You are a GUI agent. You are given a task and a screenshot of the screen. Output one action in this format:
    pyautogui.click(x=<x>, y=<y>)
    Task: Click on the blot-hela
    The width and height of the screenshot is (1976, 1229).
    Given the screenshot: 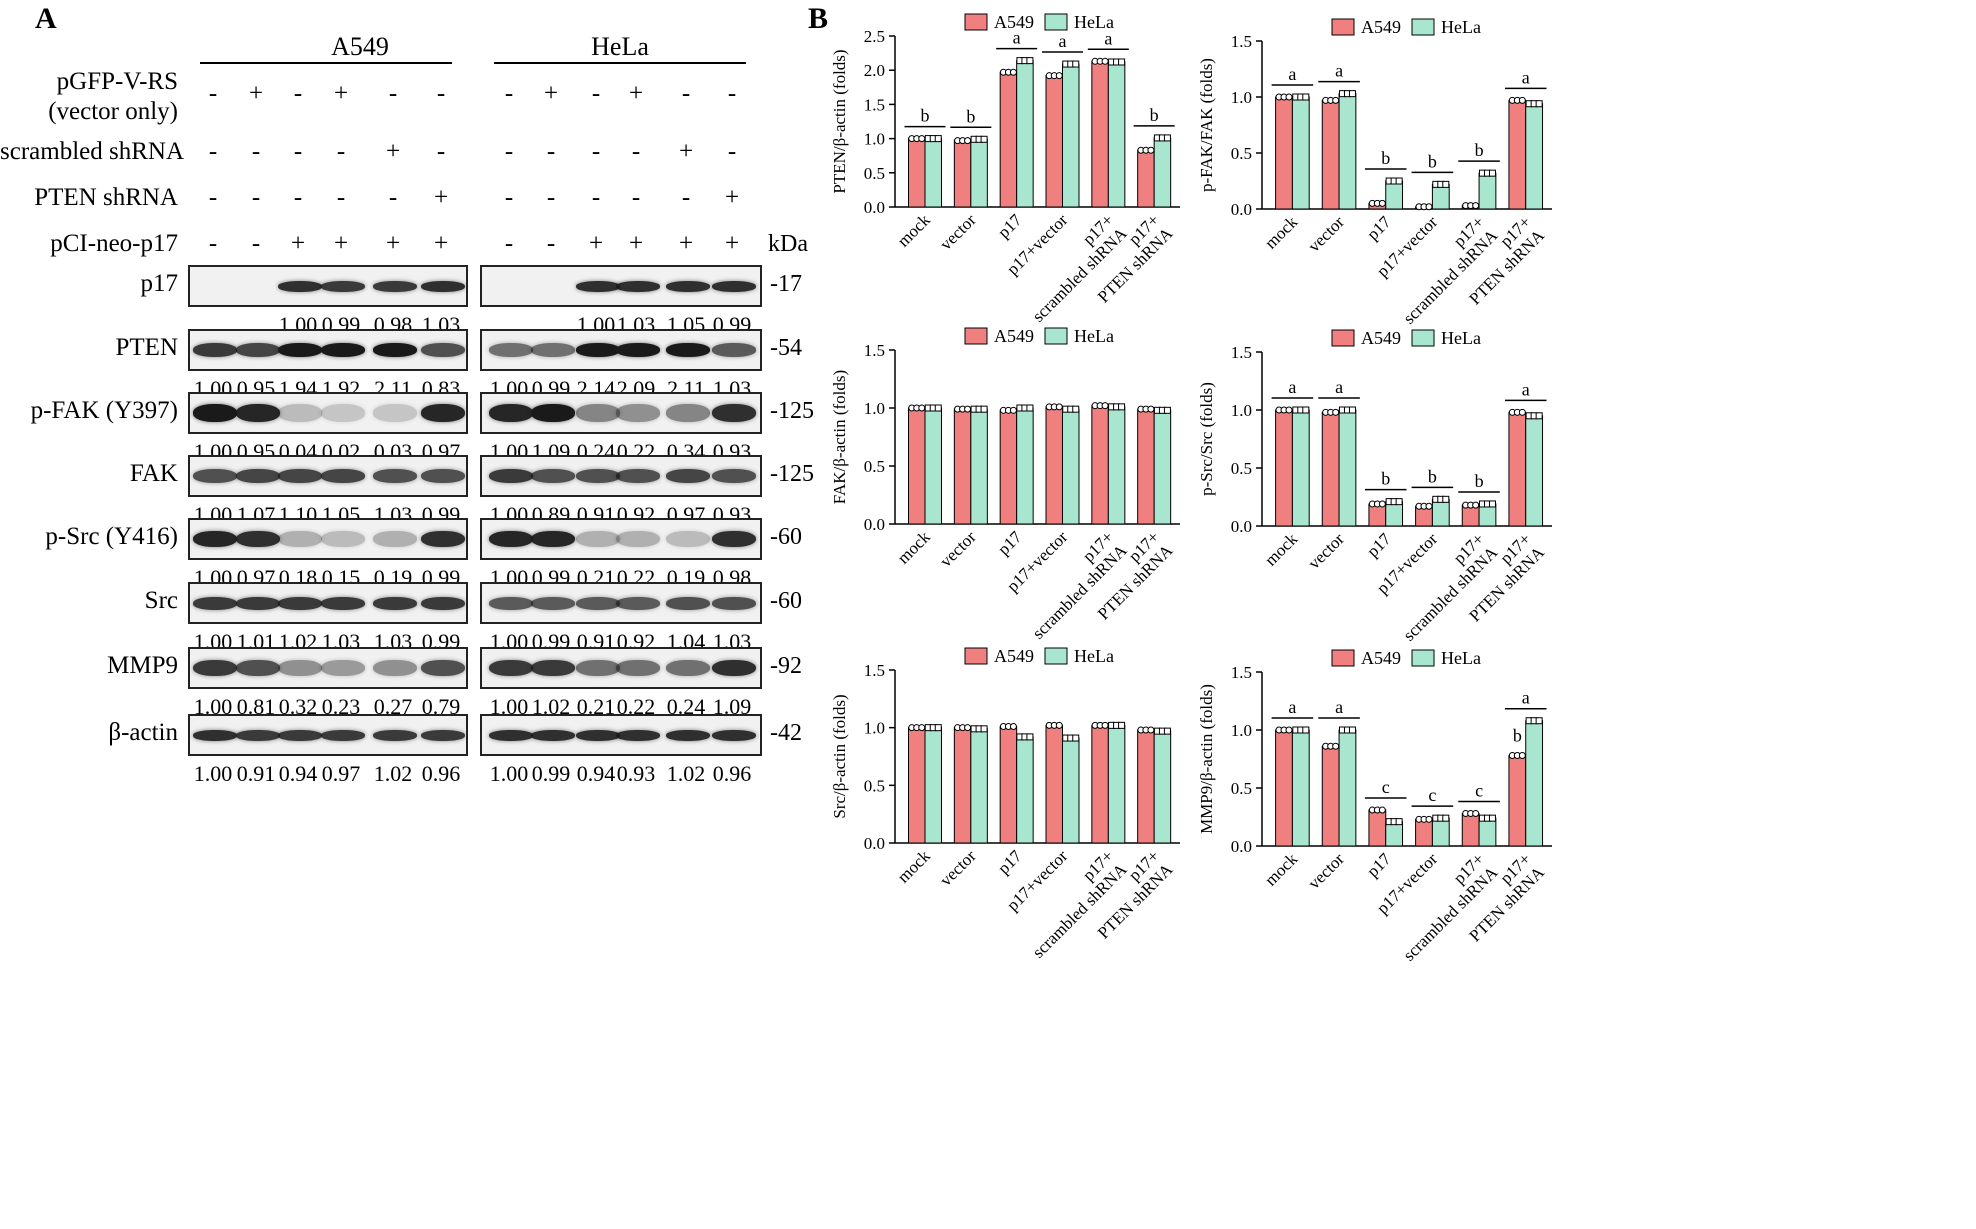 What is the action you would take?
    pyautogui.click(x=621, y=286)
    